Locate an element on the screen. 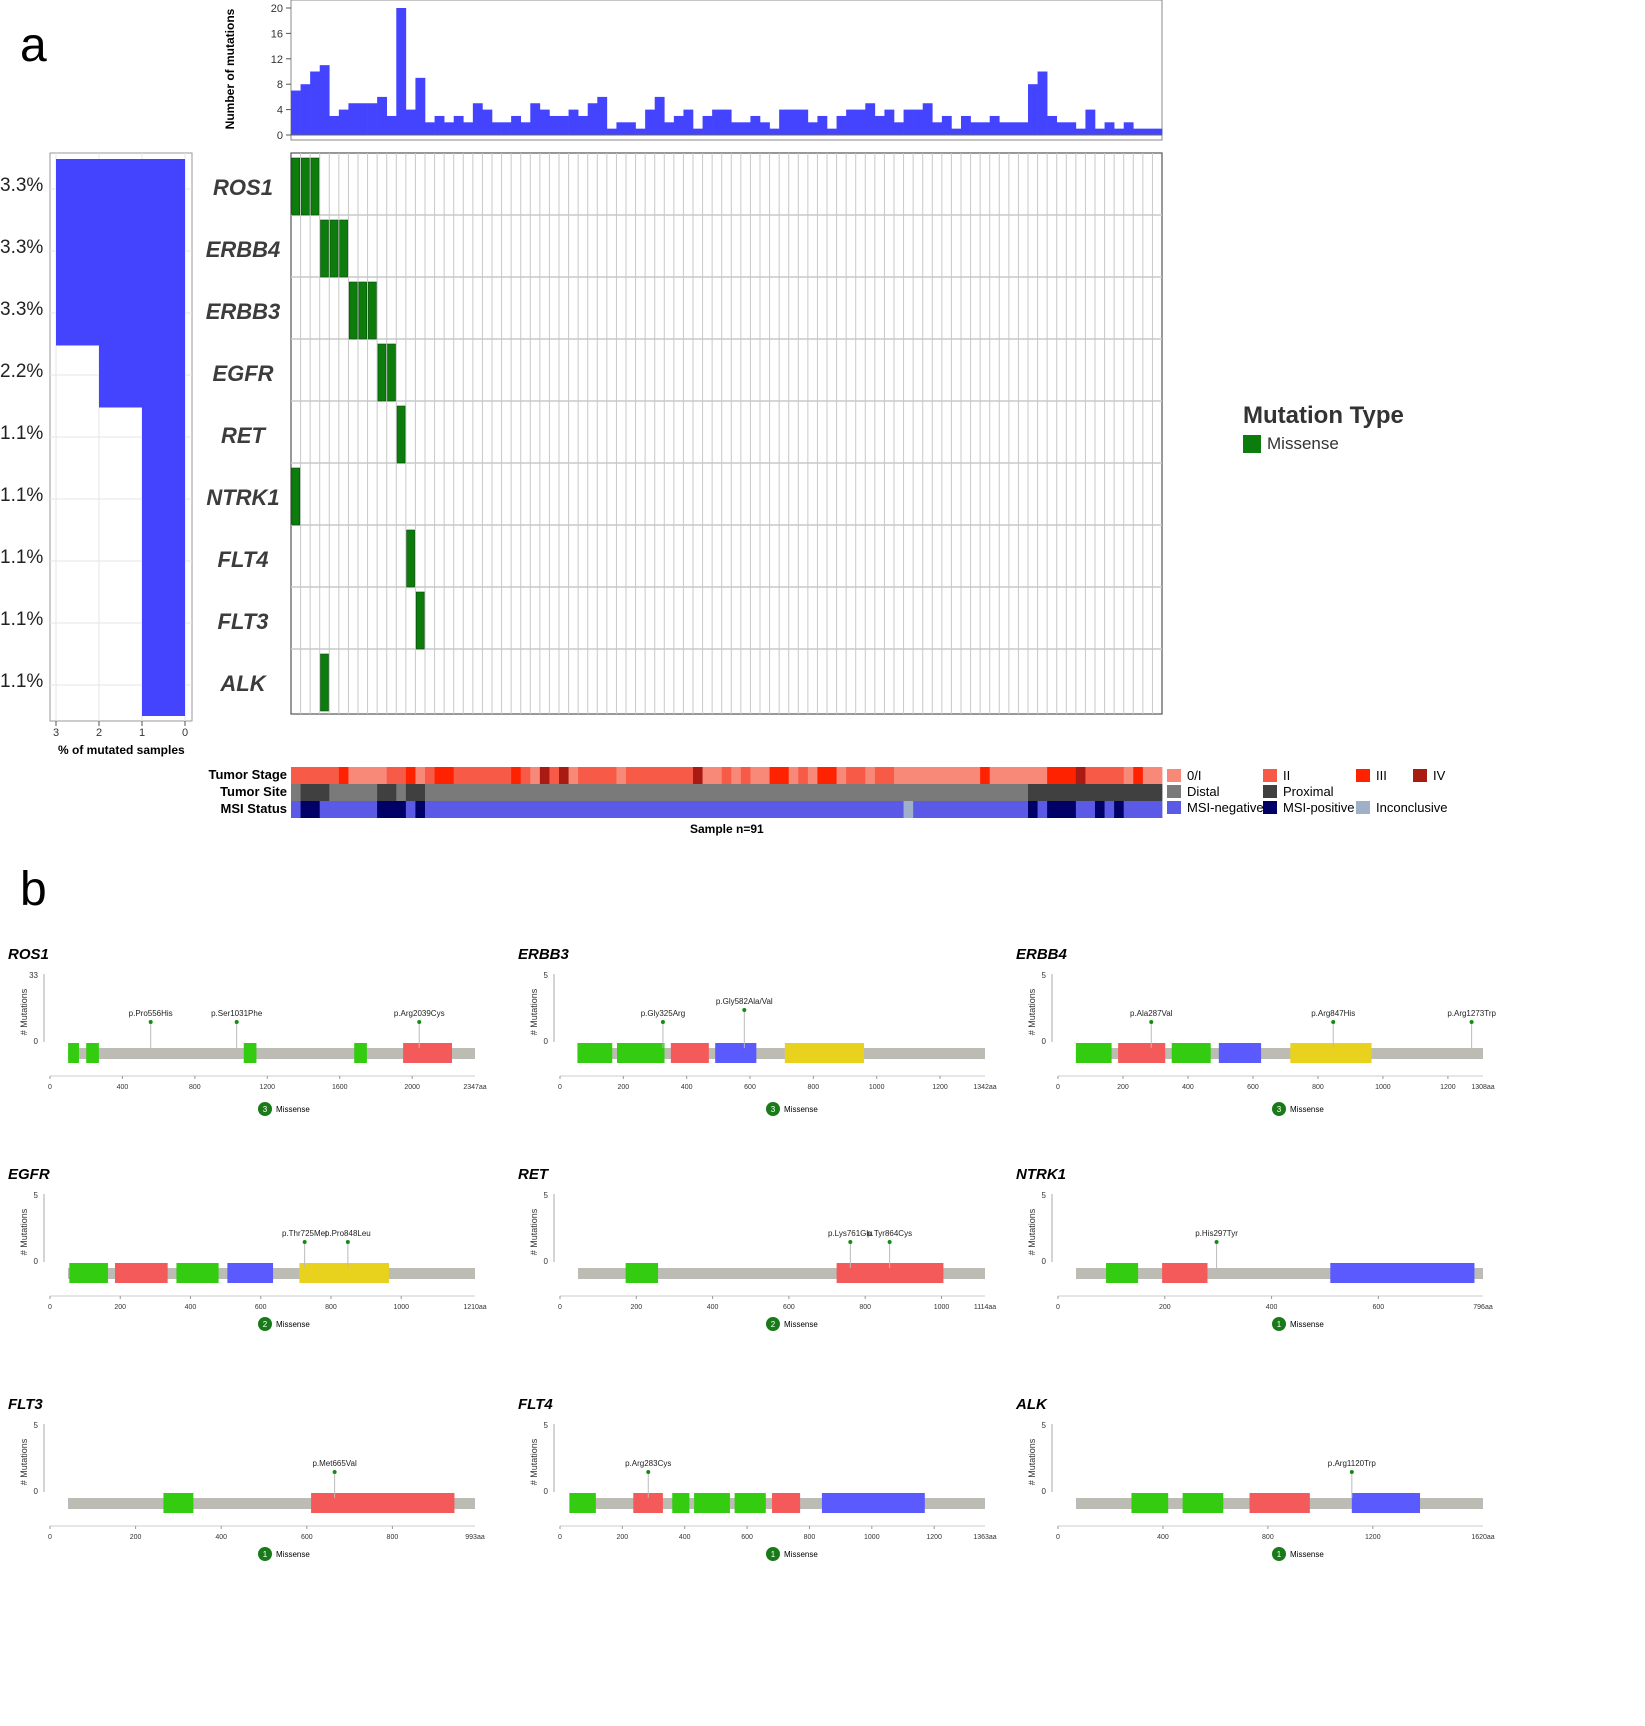  lollipop-xtick-label: 1000 is located at coordinates (877, 1087).